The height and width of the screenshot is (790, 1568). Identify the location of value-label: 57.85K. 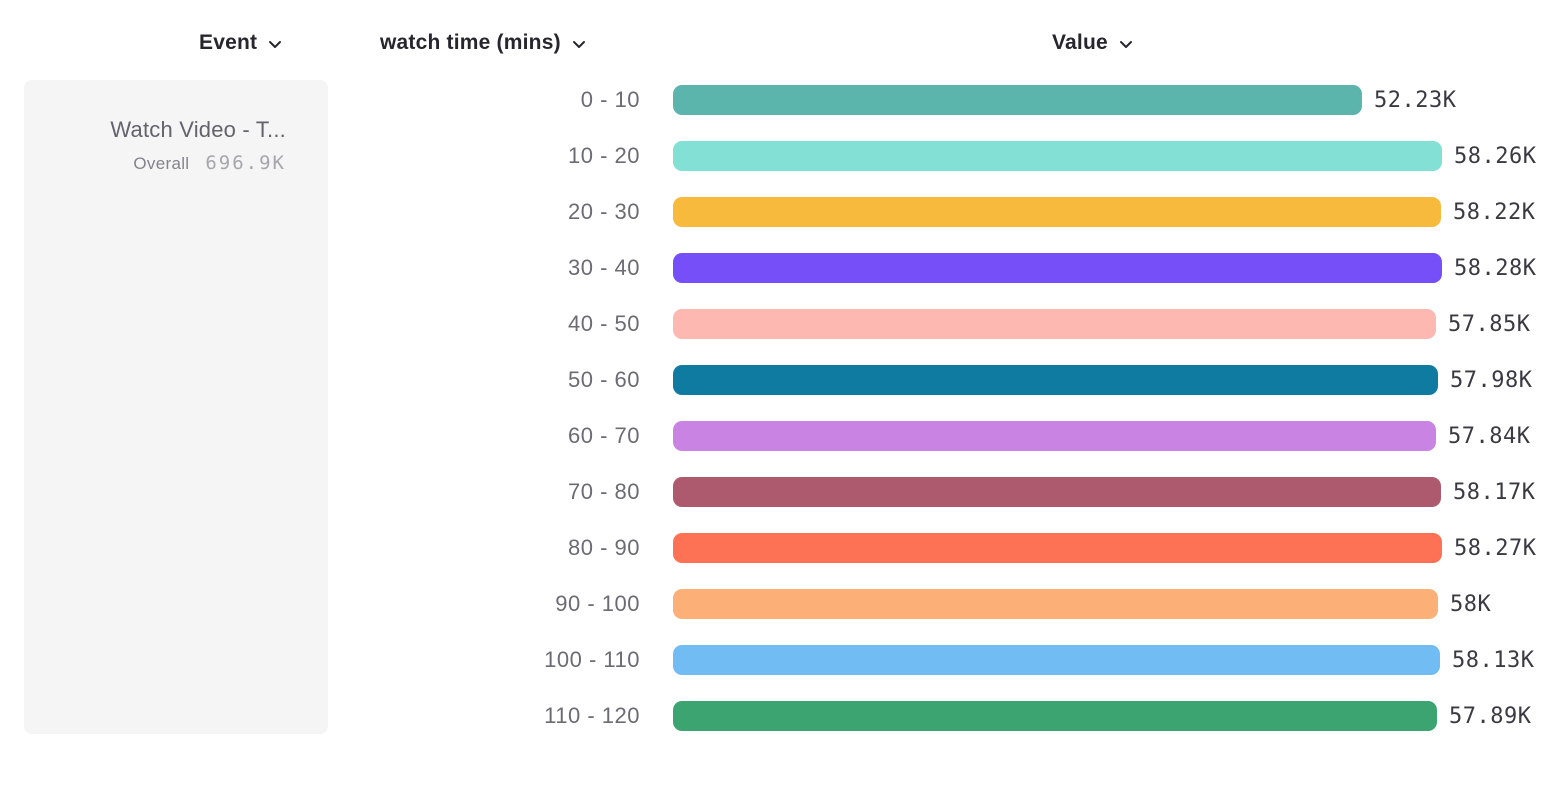
(1489, 324).